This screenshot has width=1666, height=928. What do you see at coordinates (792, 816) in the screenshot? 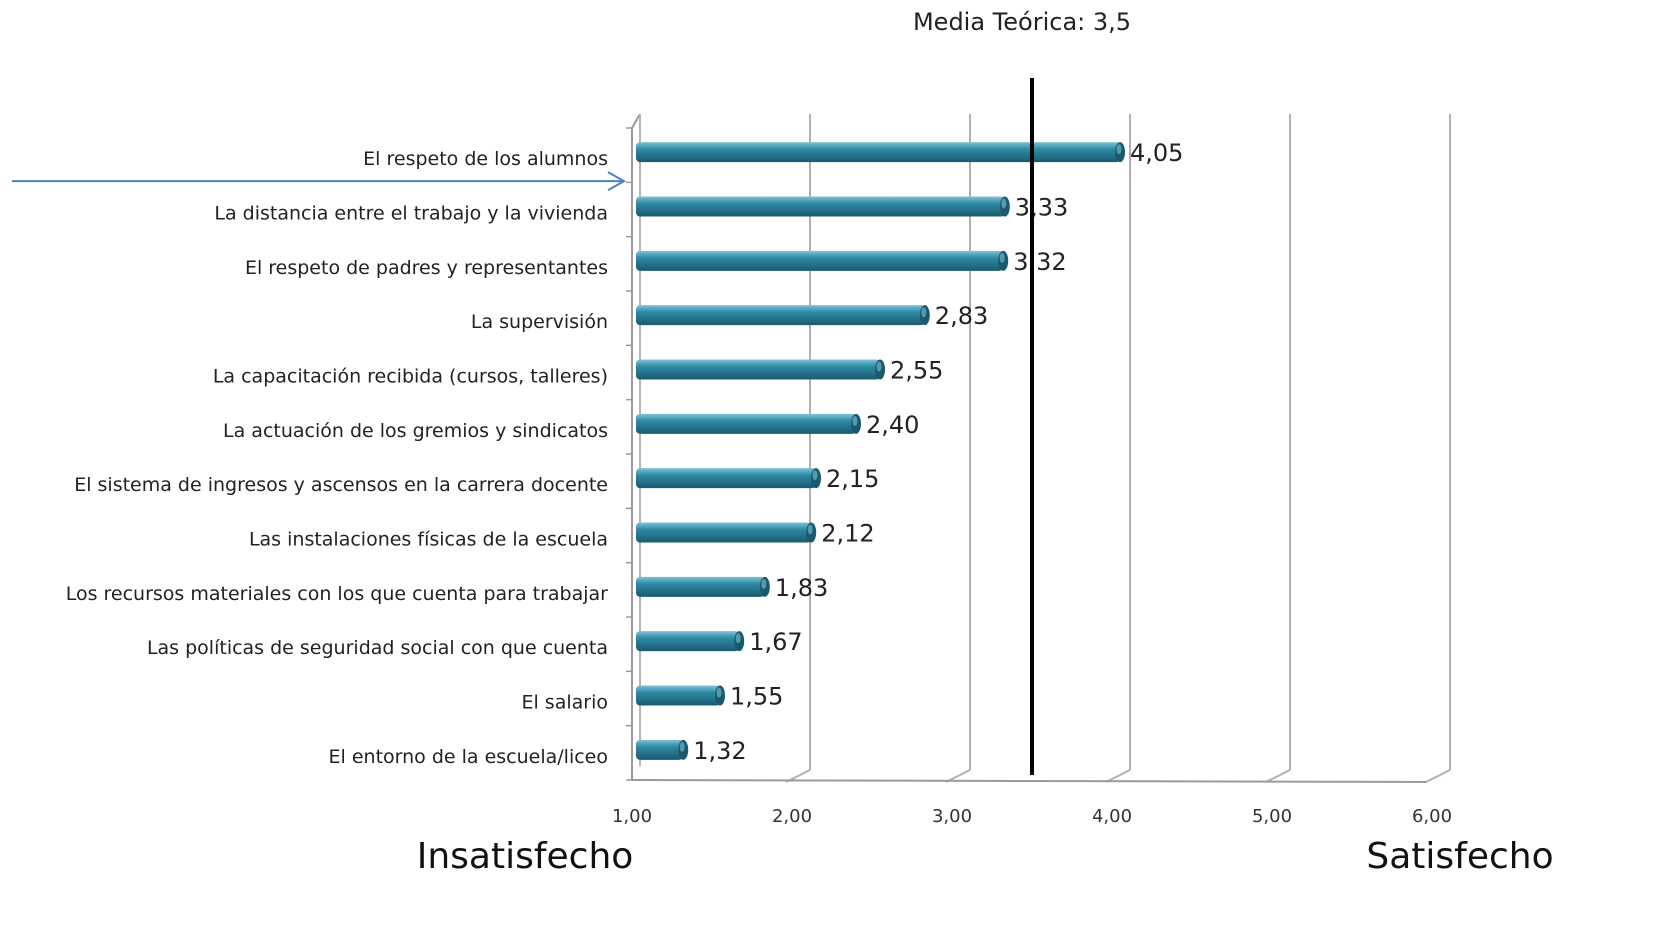
I see `x-tick-label: 2,00` at bounding box center [792, 816].